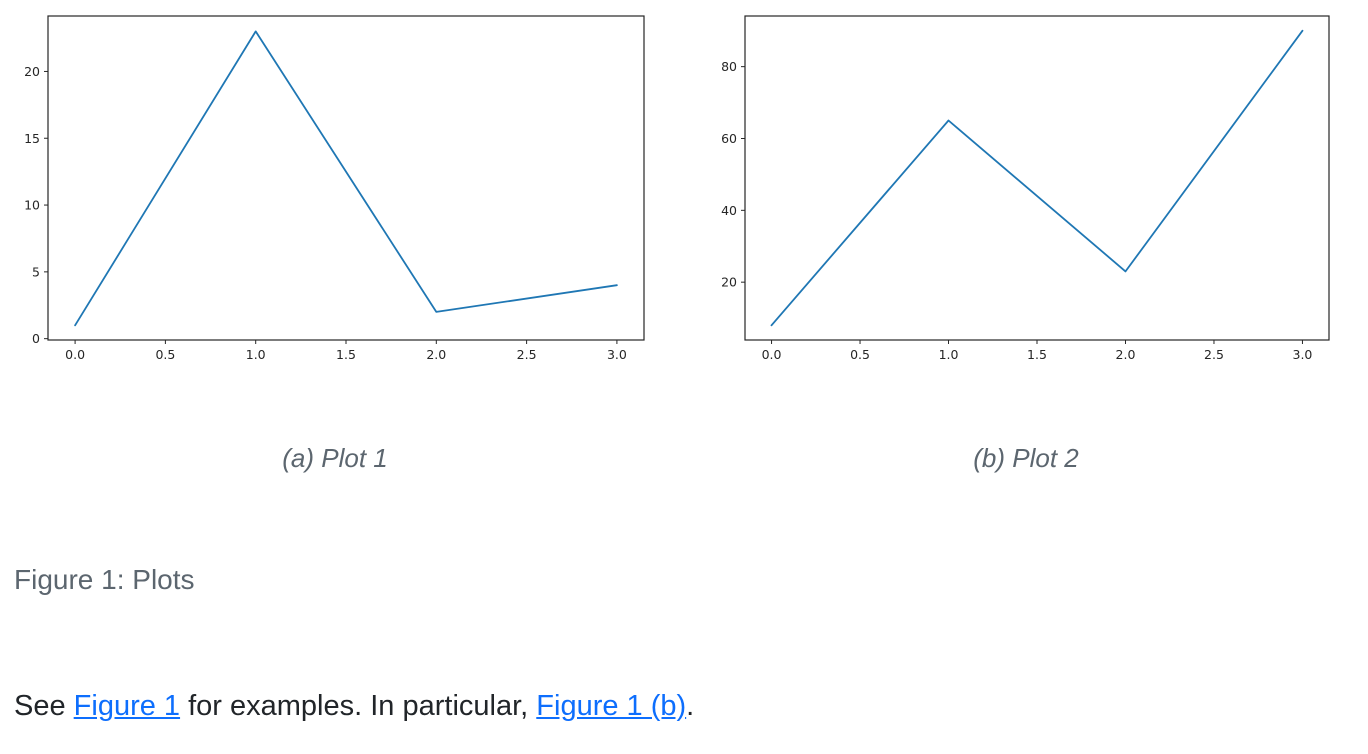 This screenshot has height=754, width=1368. I want to click on svg-text: 15, so click(32, 138).